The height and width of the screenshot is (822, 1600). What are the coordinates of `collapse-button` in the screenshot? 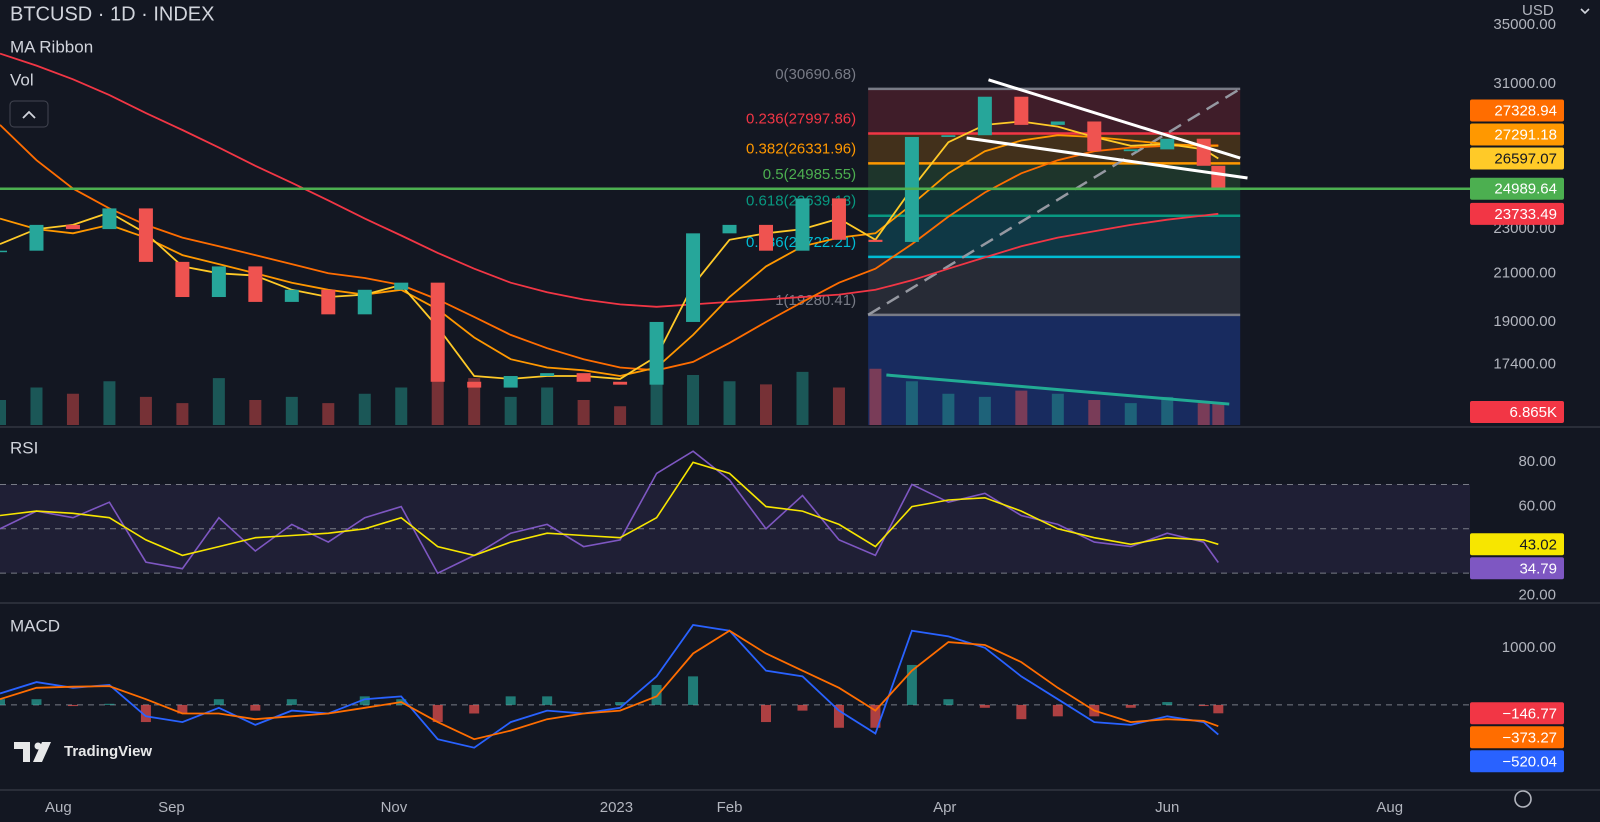 It's located at (29, 114).